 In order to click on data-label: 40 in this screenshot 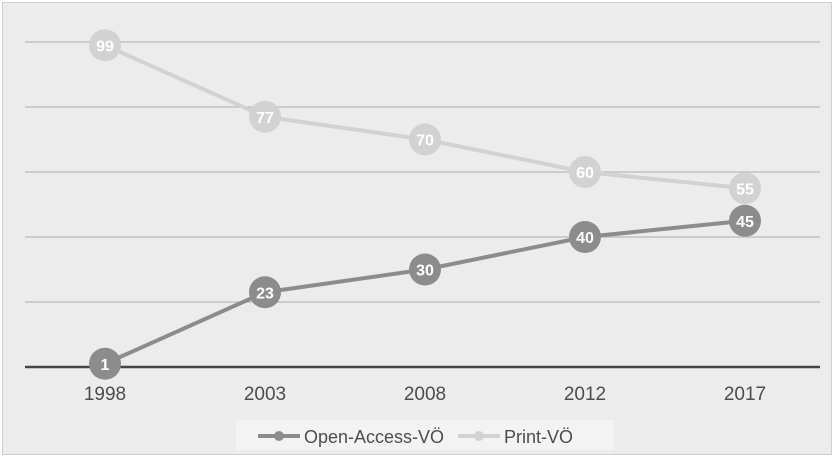, I will do `click(585, 238)`.